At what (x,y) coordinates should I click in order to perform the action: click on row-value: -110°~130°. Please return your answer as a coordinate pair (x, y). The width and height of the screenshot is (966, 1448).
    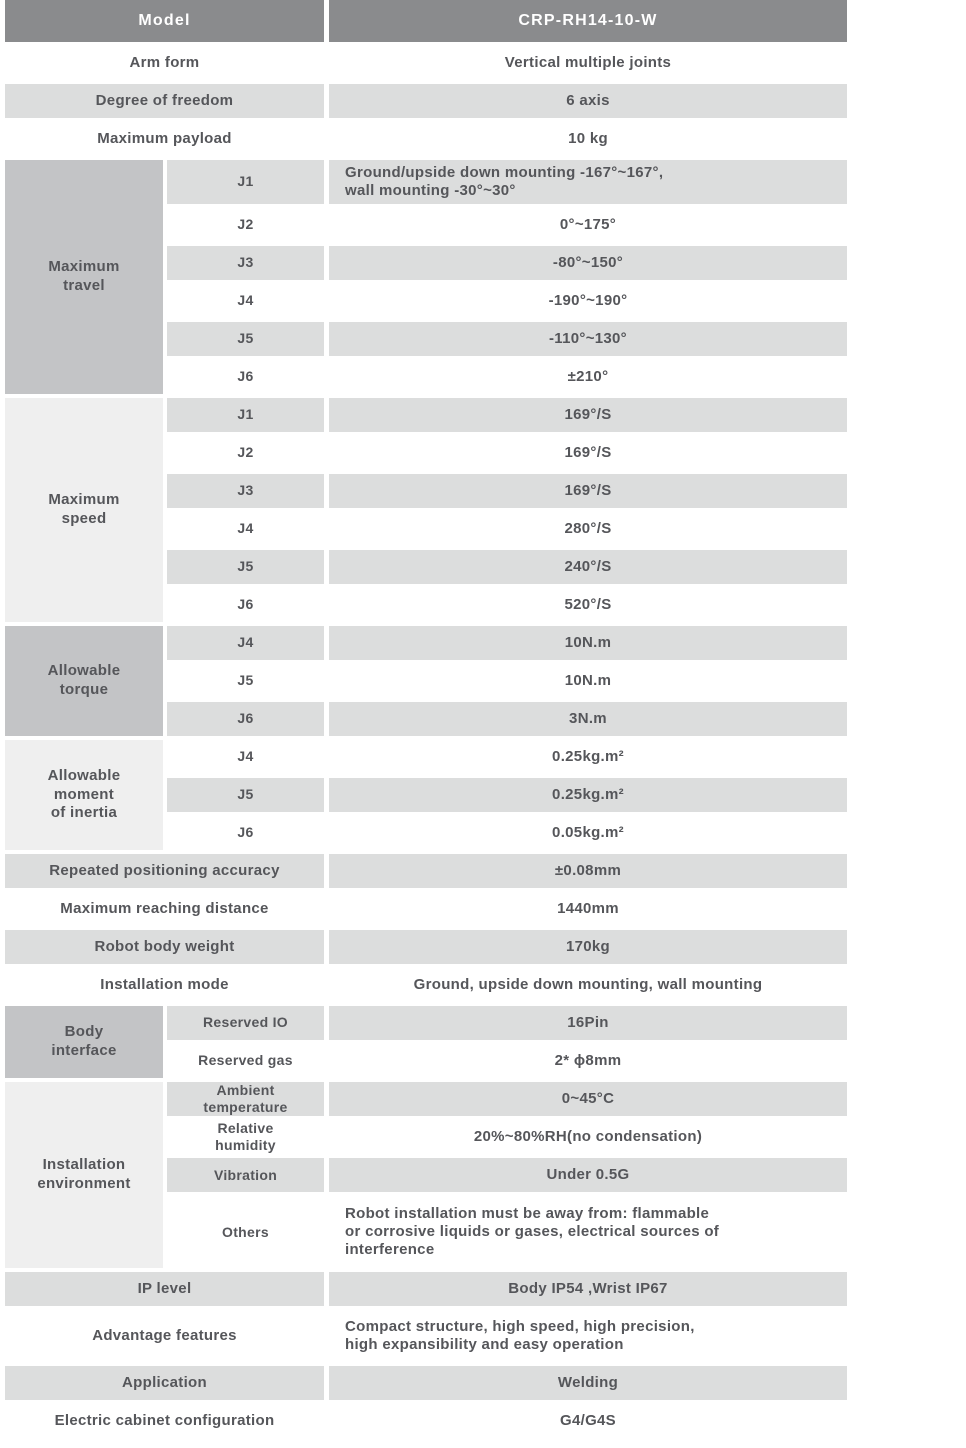
    Looking at the image, I should click on (588, 339).